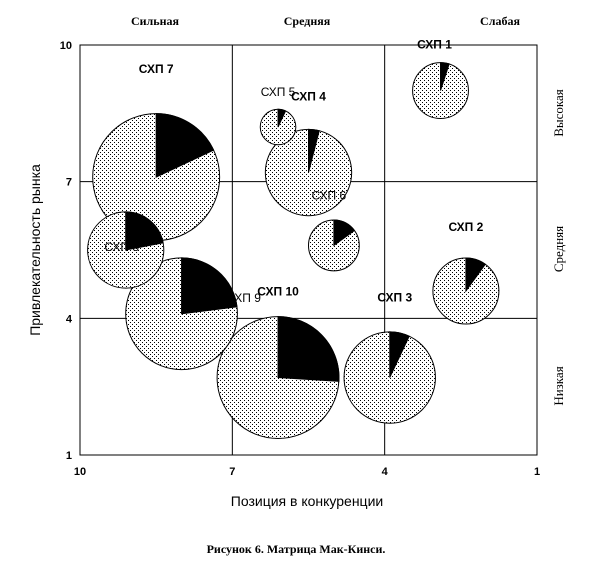 Image resolution: width=592 pixels, height=571 pixels. Describe the element at coordinates (69, 319) in the screenshot. I see `y-tick-label: 4` at that location.